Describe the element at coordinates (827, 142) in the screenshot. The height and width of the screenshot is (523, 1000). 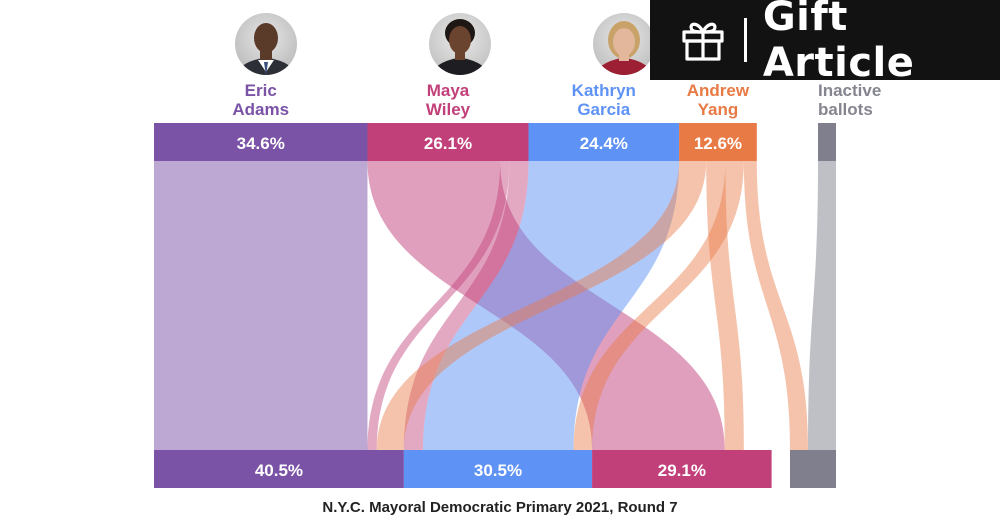
I see `top-bar-inactive-ballots` at that location.